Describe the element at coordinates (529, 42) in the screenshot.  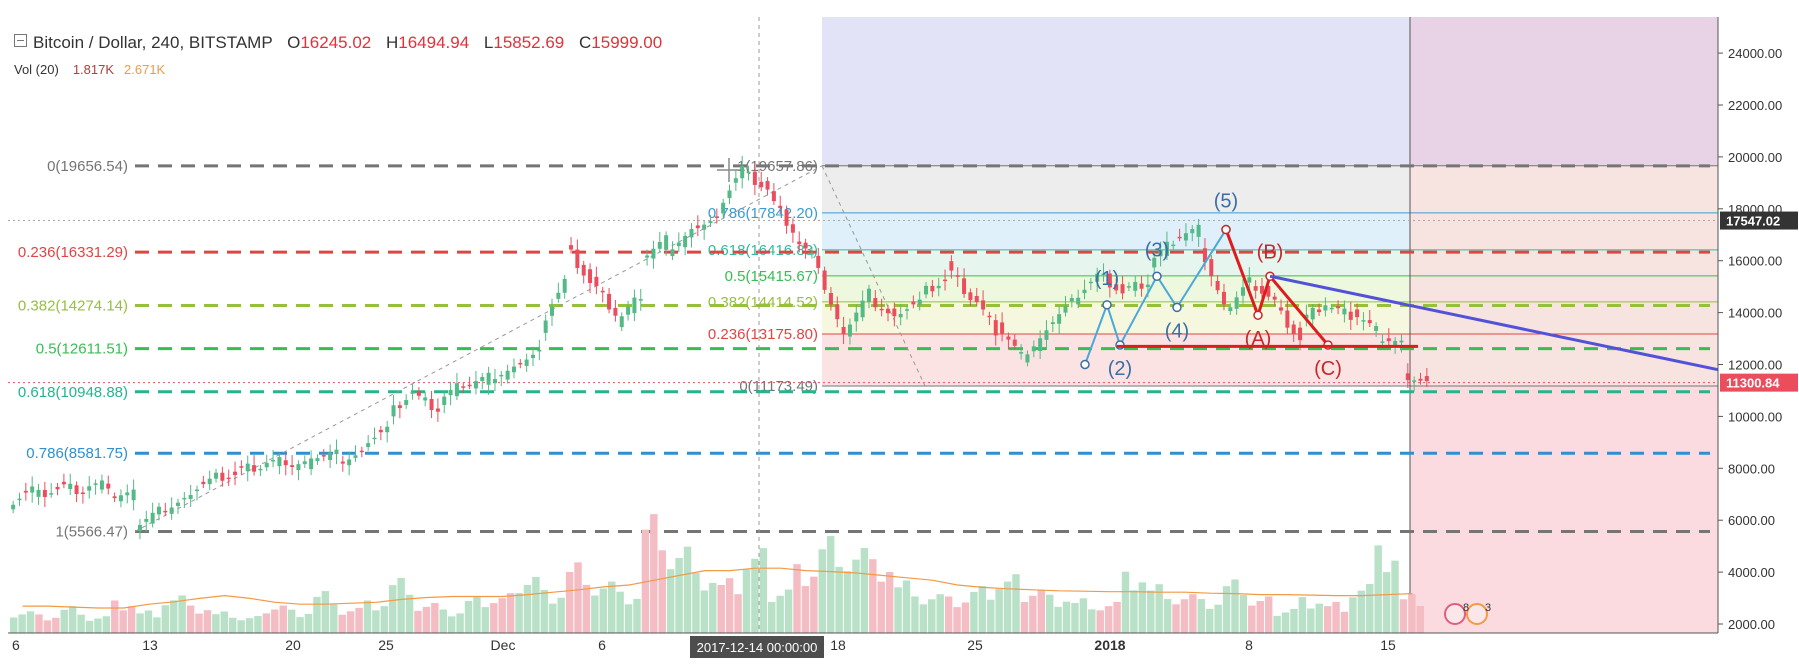
I see `low-value: 15852.69` at that location.